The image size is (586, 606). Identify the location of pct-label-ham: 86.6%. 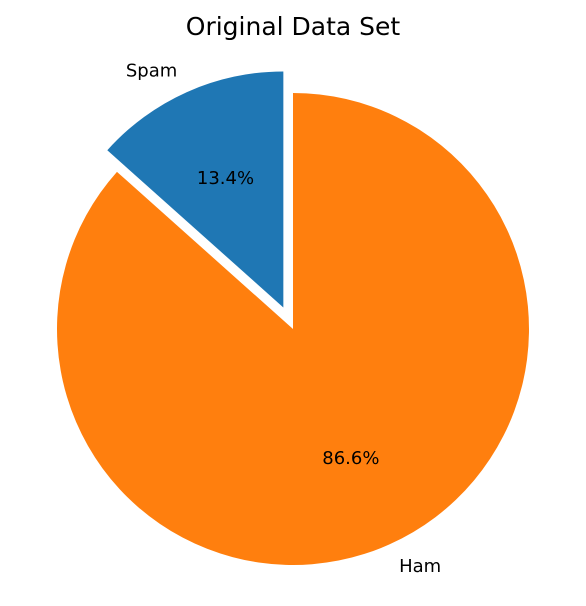
(350, 458).